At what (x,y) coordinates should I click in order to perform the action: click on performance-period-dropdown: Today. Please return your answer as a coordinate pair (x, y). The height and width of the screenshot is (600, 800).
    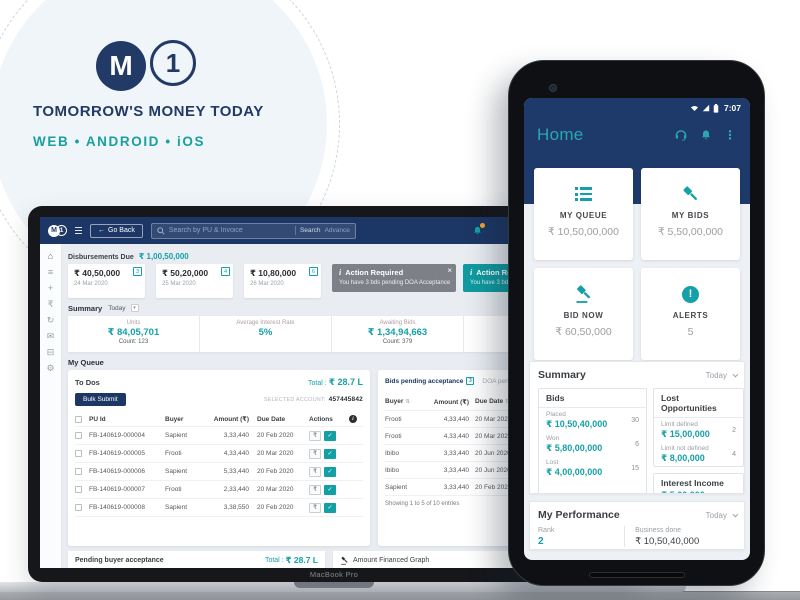
    Looking at the image, I should click on (722, 515).